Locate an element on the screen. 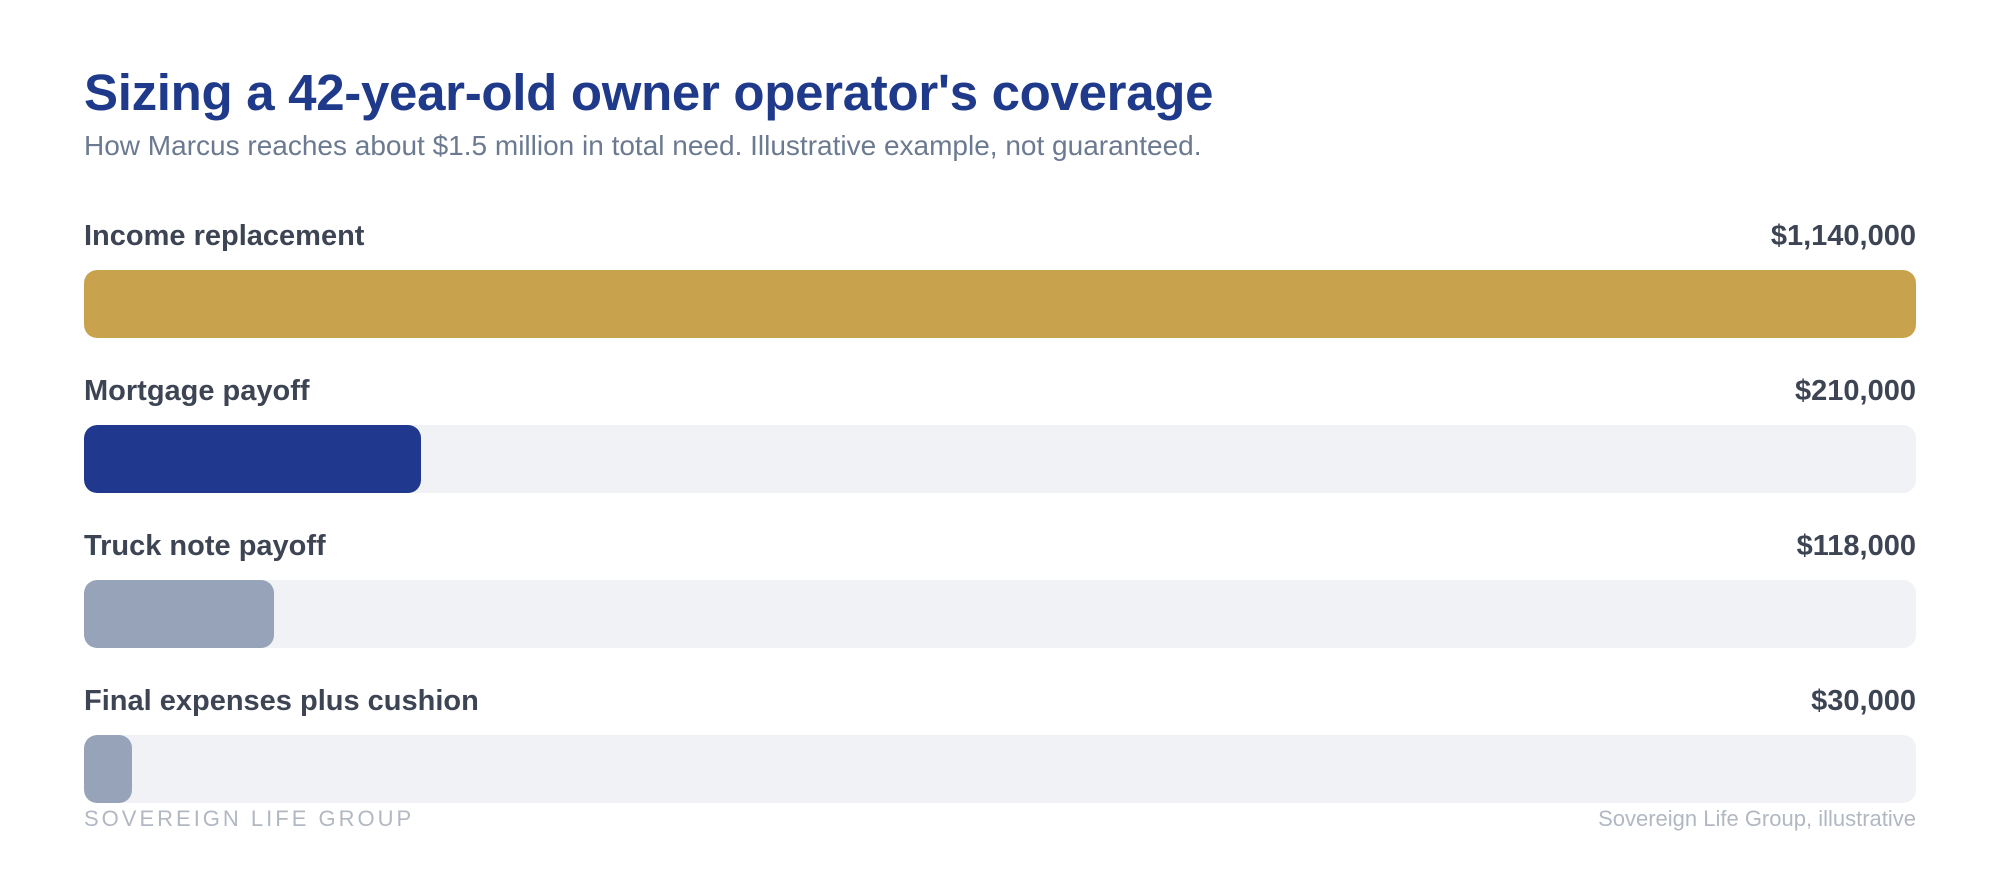 The height and width of the screenshot is (880, 2000). bar-label: Truck note payoff is located at coordinates (205, 545).